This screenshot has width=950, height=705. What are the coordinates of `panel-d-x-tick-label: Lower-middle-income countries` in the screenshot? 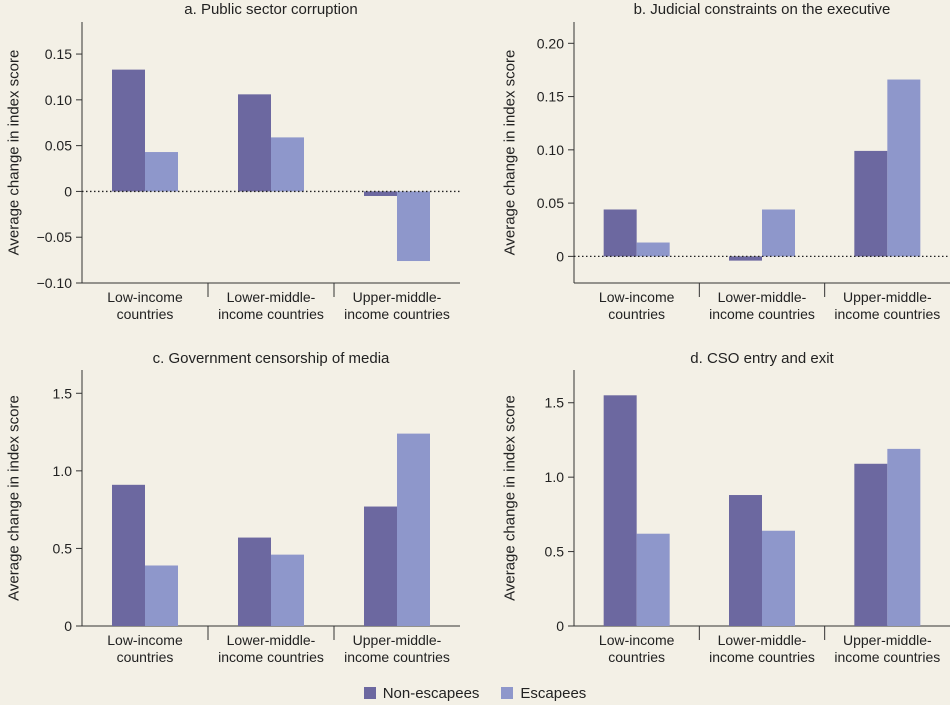 It's located at (762, 648).